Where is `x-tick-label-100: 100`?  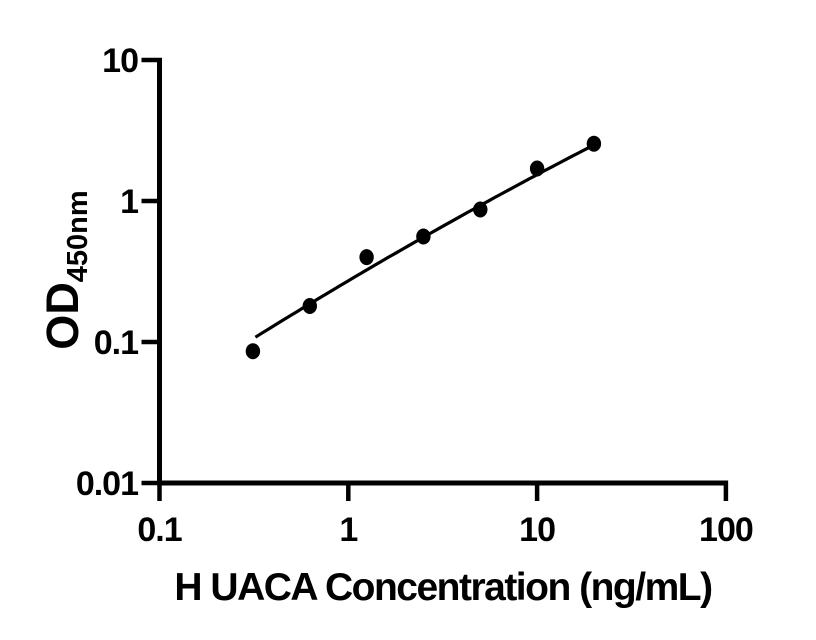 x-tick-label-100: 100 is located at coordinates (726, 530).